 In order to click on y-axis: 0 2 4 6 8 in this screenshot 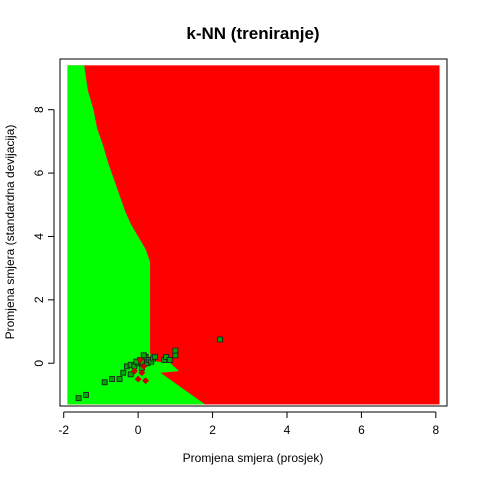, I will do `click(43, 236)`.